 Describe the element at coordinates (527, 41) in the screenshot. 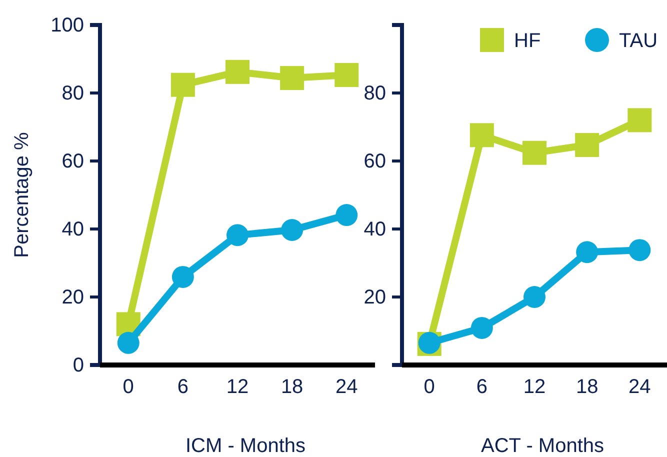

I see `legend-label: HF` at that location.